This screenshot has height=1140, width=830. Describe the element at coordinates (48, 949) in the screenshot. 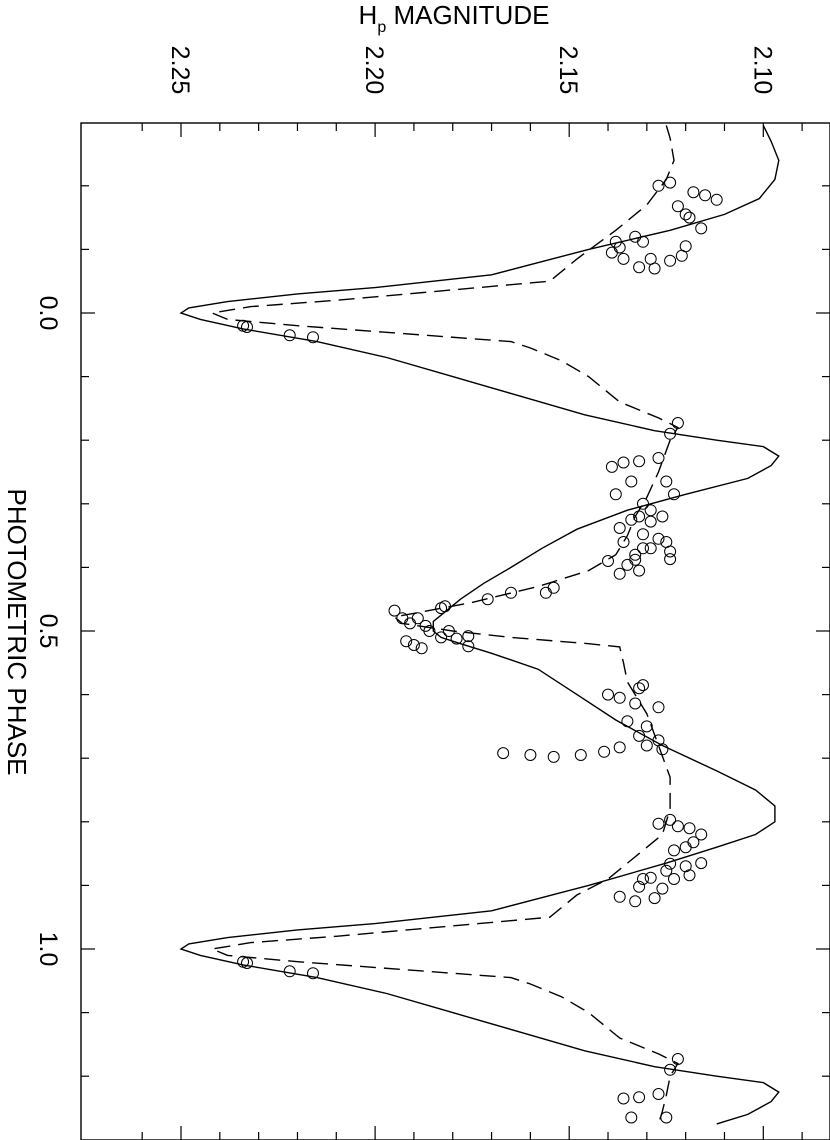

I see `phase-tick-label: 1.0` at that location.